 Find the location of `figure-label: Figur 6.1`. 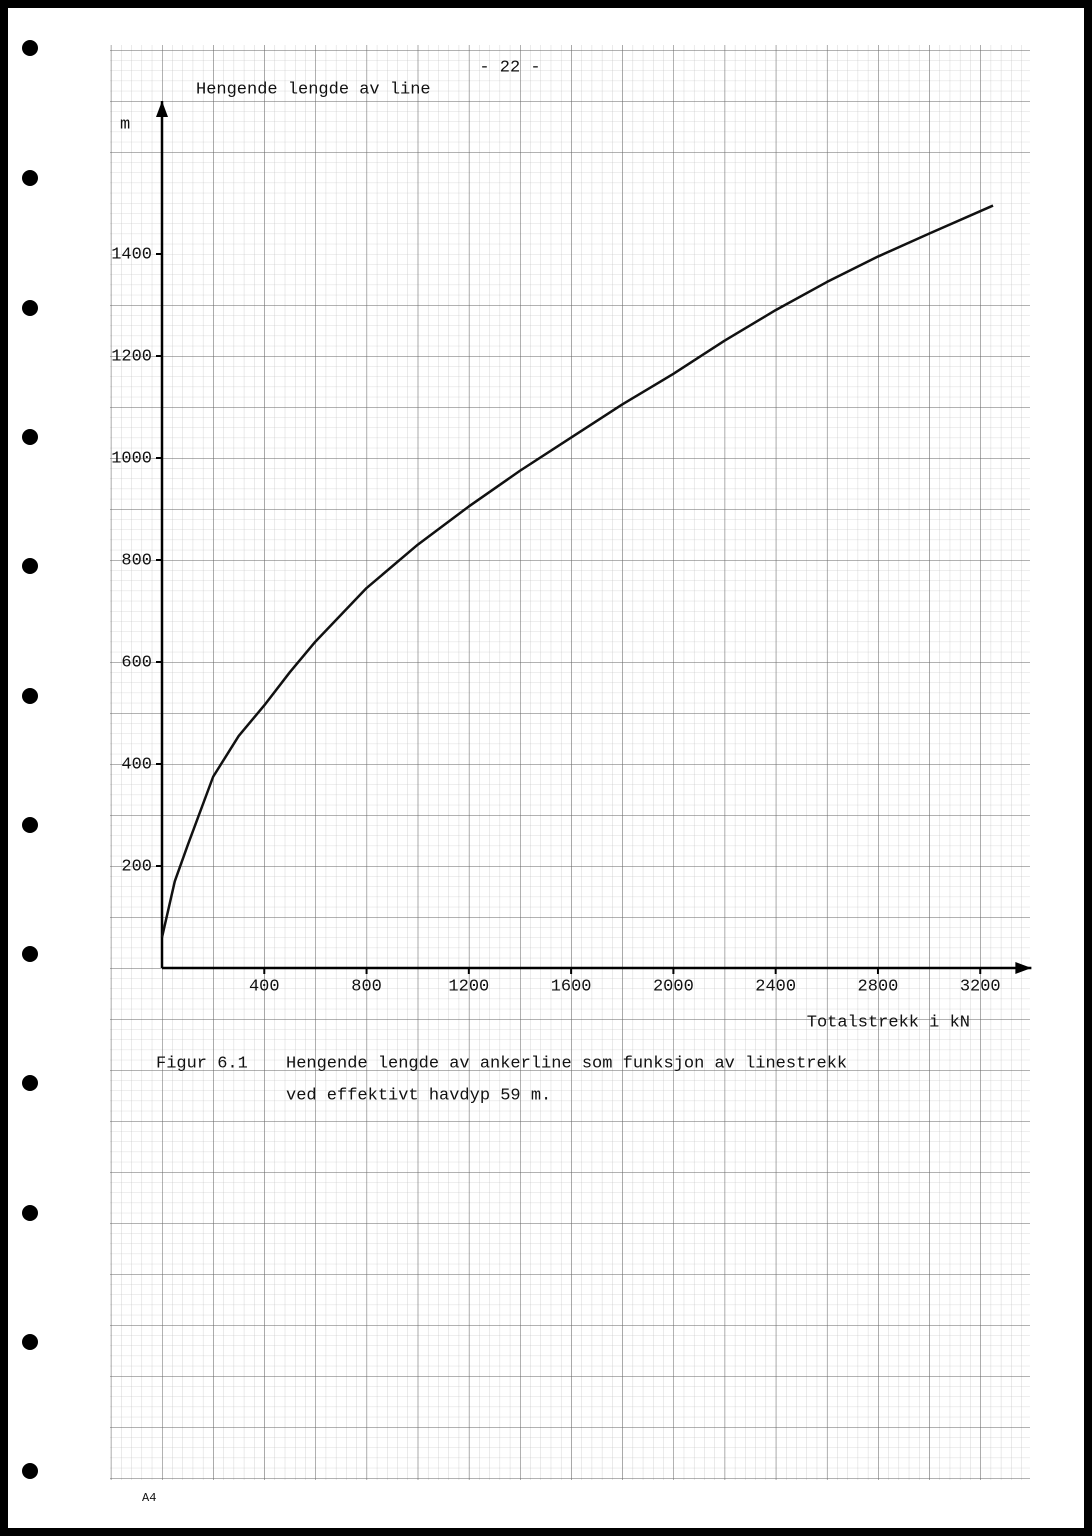

figure-label: Figur 6.1 is located at coordinates (202, 1063).